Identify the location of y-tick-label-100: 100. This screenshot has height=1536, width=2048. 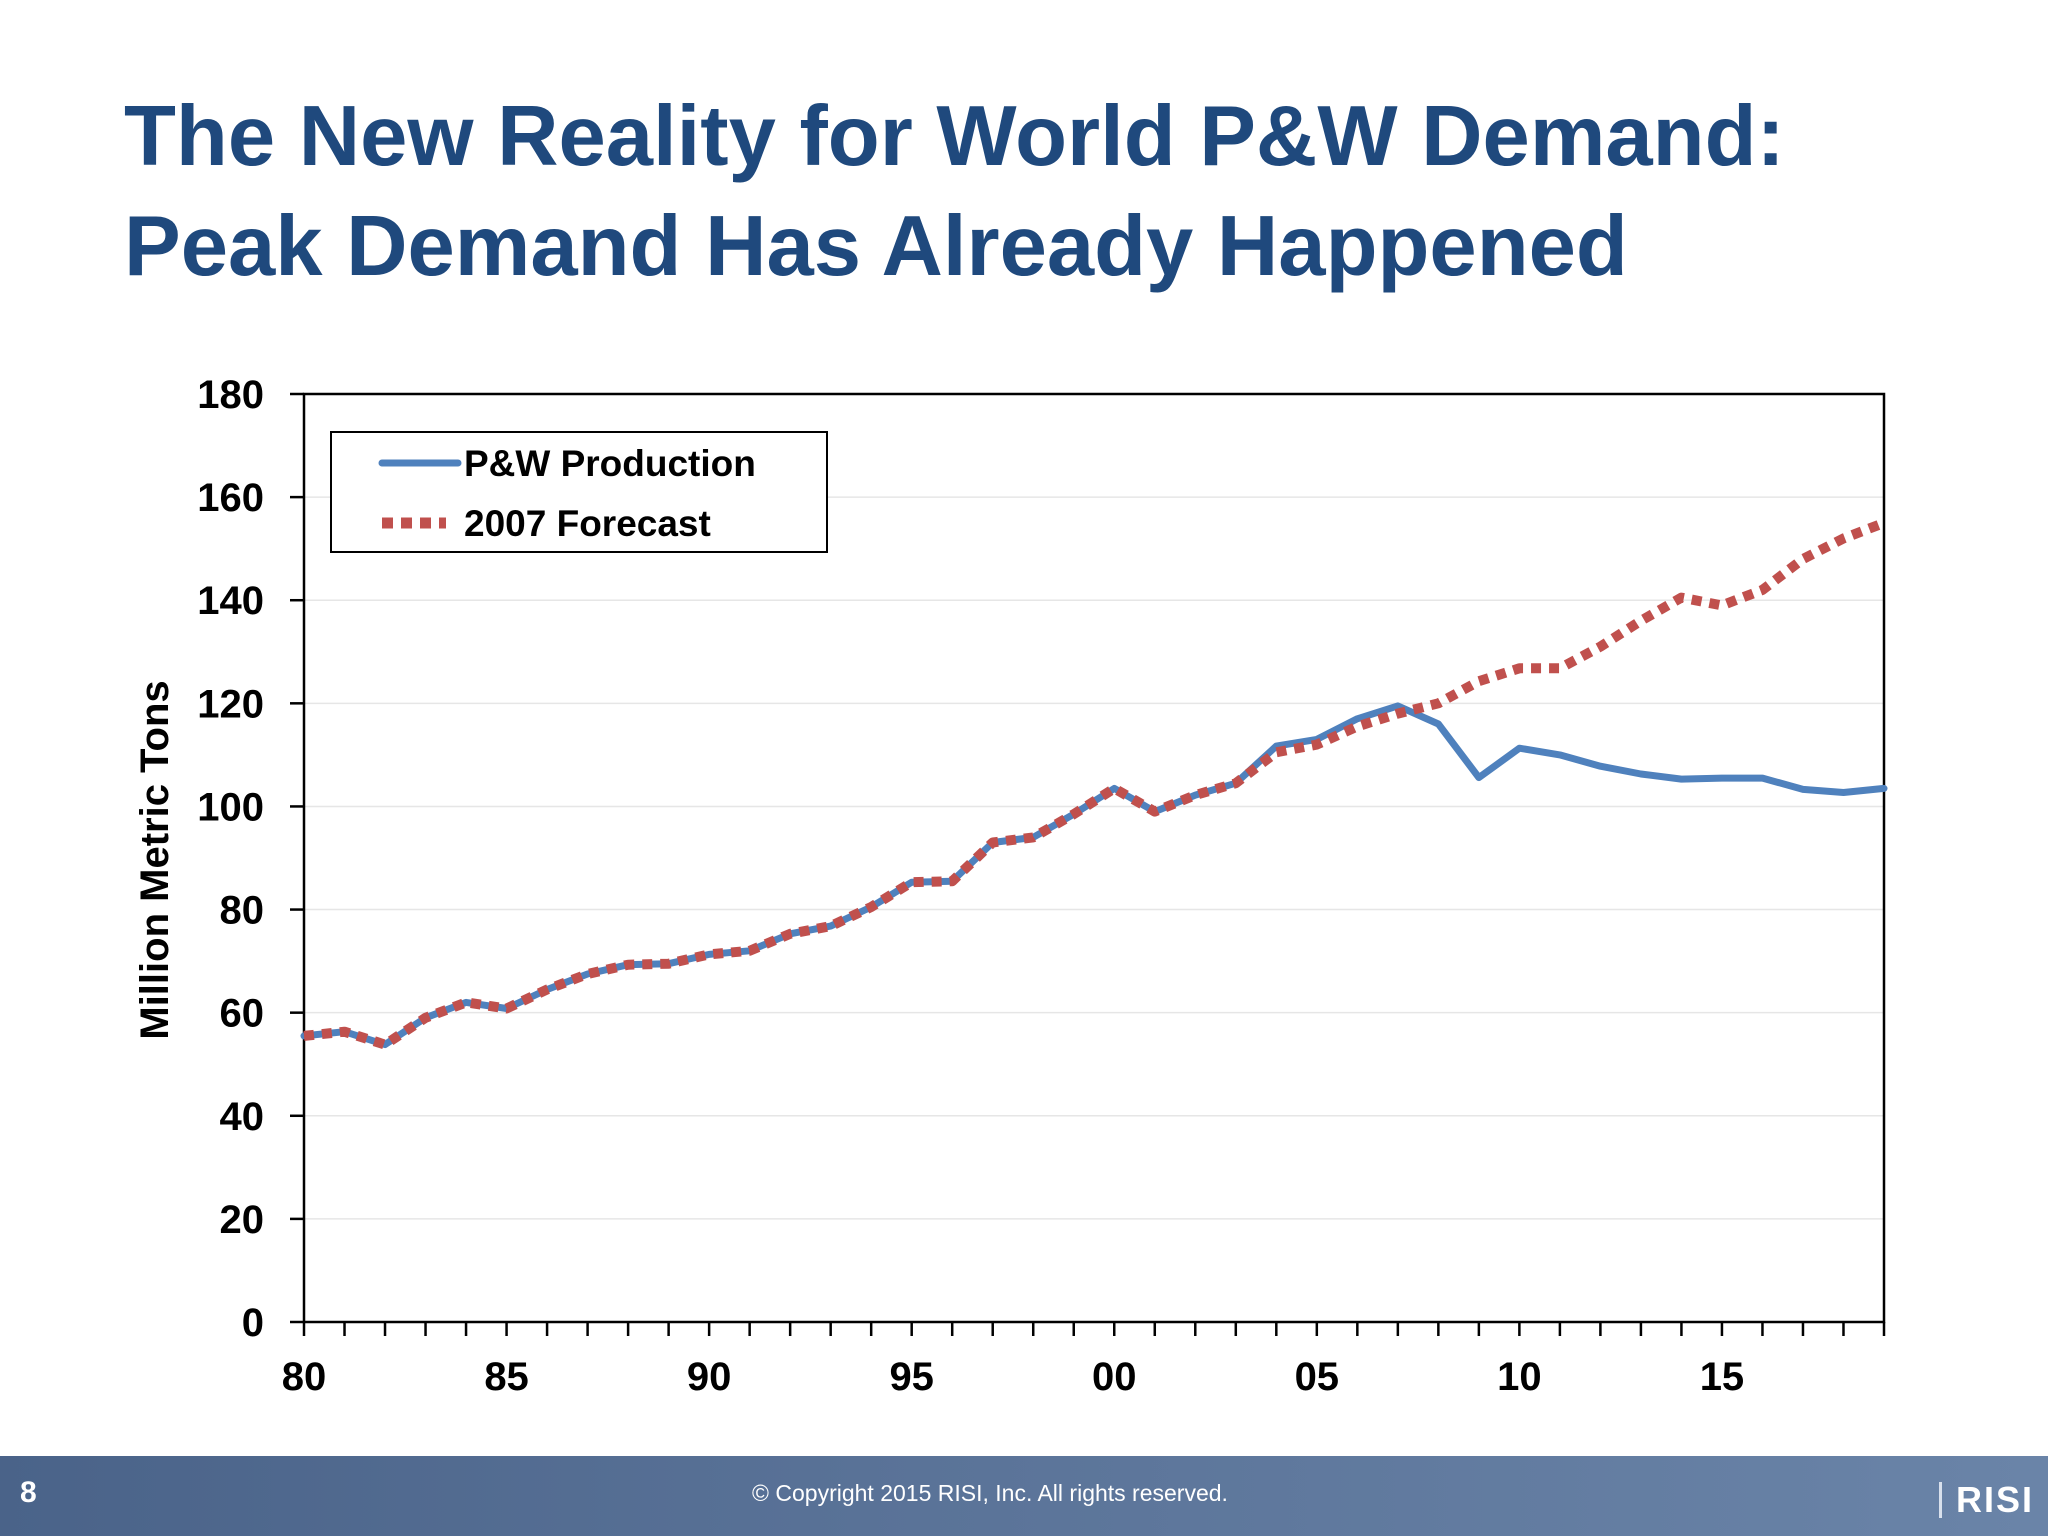
(230, 807).